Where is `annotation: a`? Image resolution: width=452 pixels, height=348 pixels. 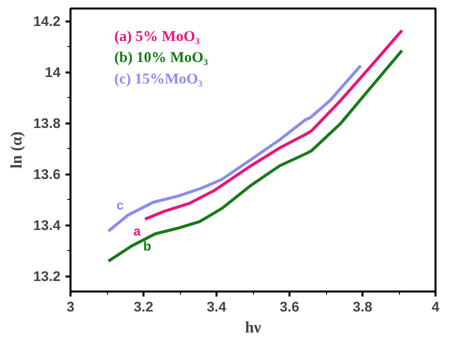
annotation: a is located at coordinates (137, 231).